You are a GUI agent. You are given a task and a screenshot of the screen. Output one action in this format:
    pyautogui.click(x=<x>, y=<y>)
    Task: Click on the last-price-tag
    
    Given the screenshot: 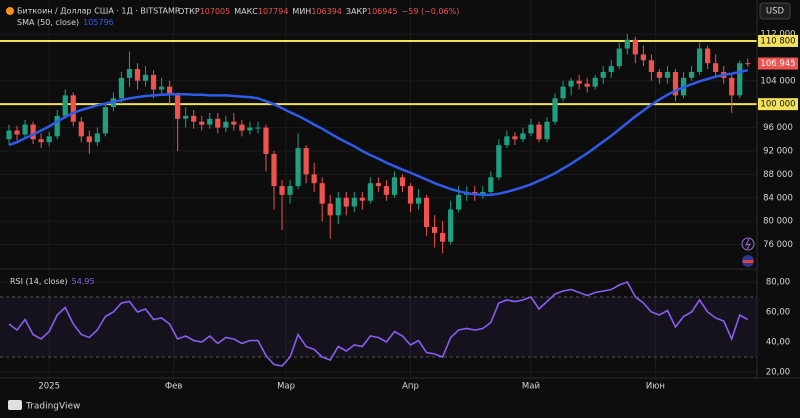 What is the action you would take?
    pyautogui.click(x=778, y=63)
    